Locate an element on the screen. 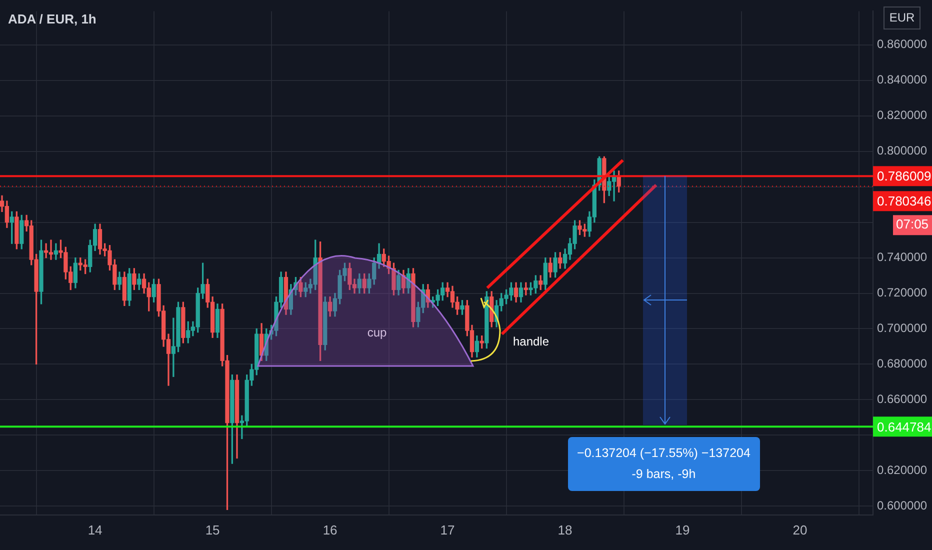 The width and height of the screenshot is (932, 550). chart-title: ADA / EUR, 1h is located at coordinates (52, 19).